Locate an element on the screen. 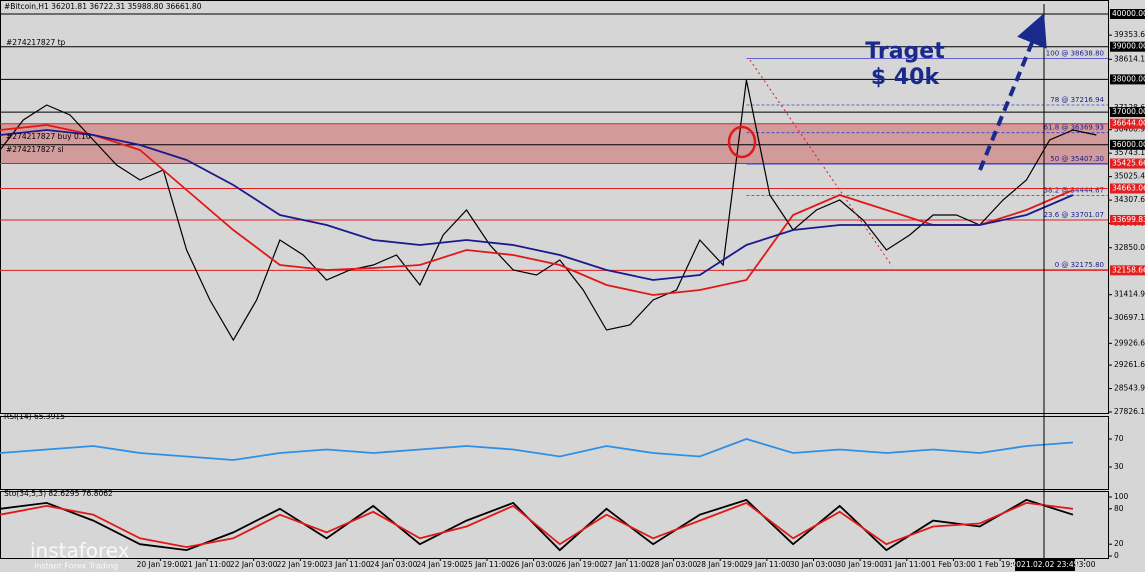 Image resolution: width=1145 pixels, height=572 pixels. x-tick-label: 03:00 is located at coordinates (1085, 564).